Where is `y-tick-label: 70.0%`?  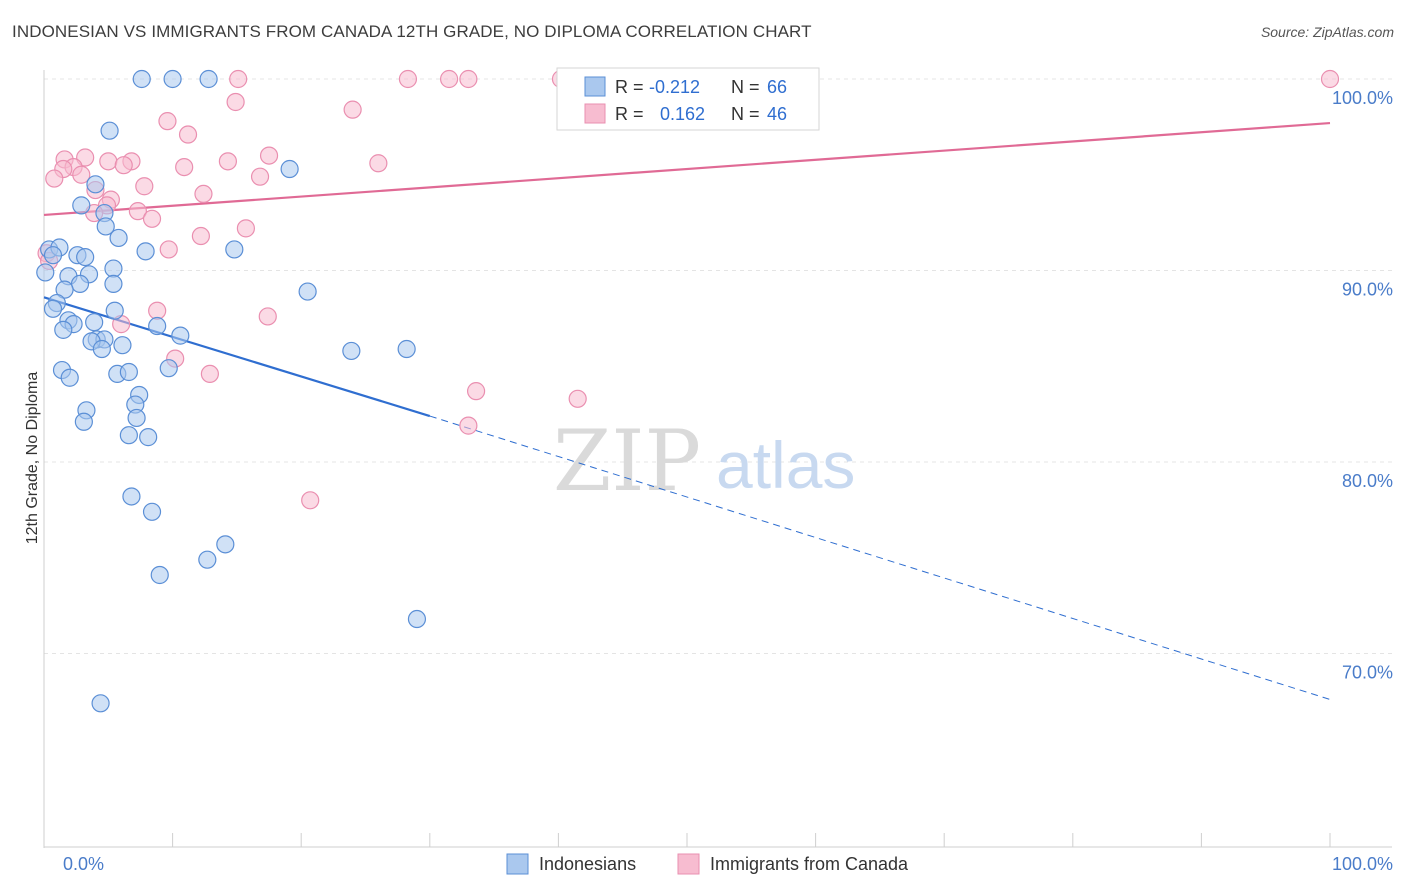 y-tick-label: 70.0% is located at coordinates (1367, 673).